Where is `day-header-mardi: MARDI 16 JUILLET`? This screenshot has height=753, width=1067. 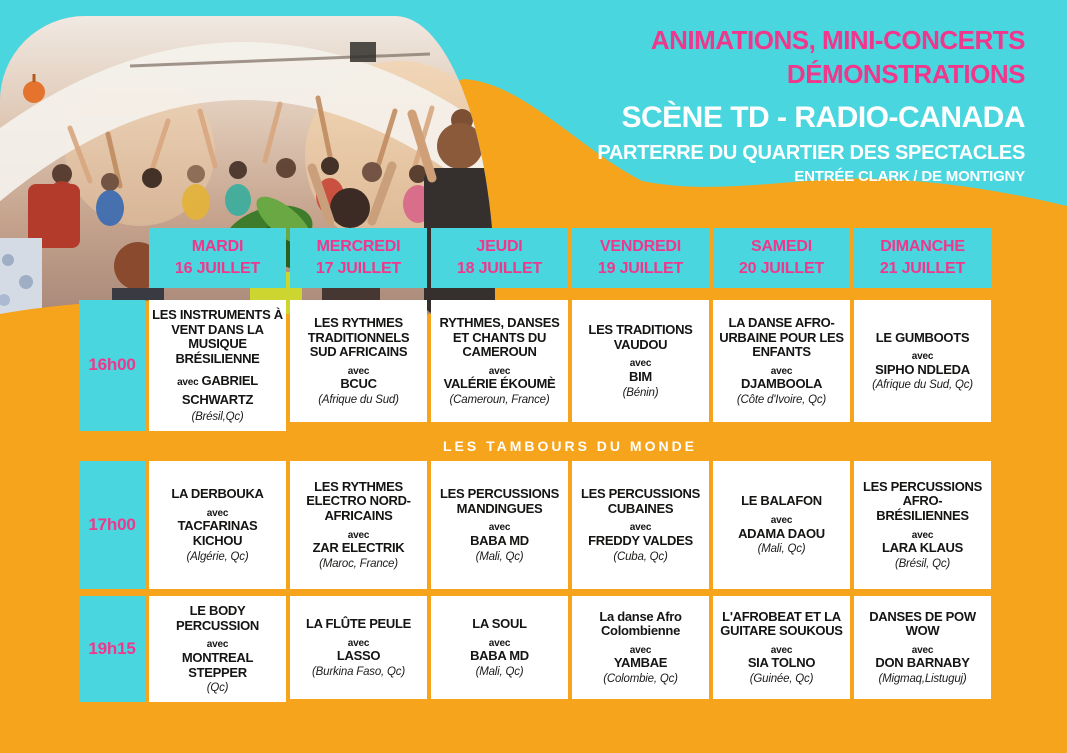 day-header-mardi: MARDI 16 JUILLET is located at coordinates (217, 258).